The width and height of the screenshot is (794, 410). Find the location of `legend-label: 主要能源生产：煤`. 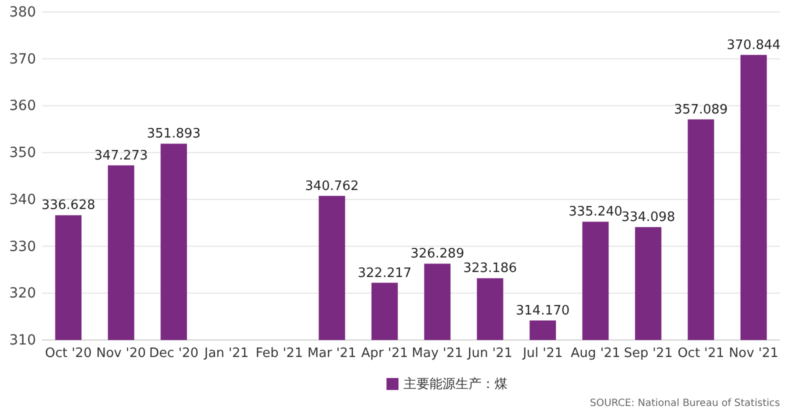

legend-label: 主要能源生产：煤 is located at coordinates (456, 384).